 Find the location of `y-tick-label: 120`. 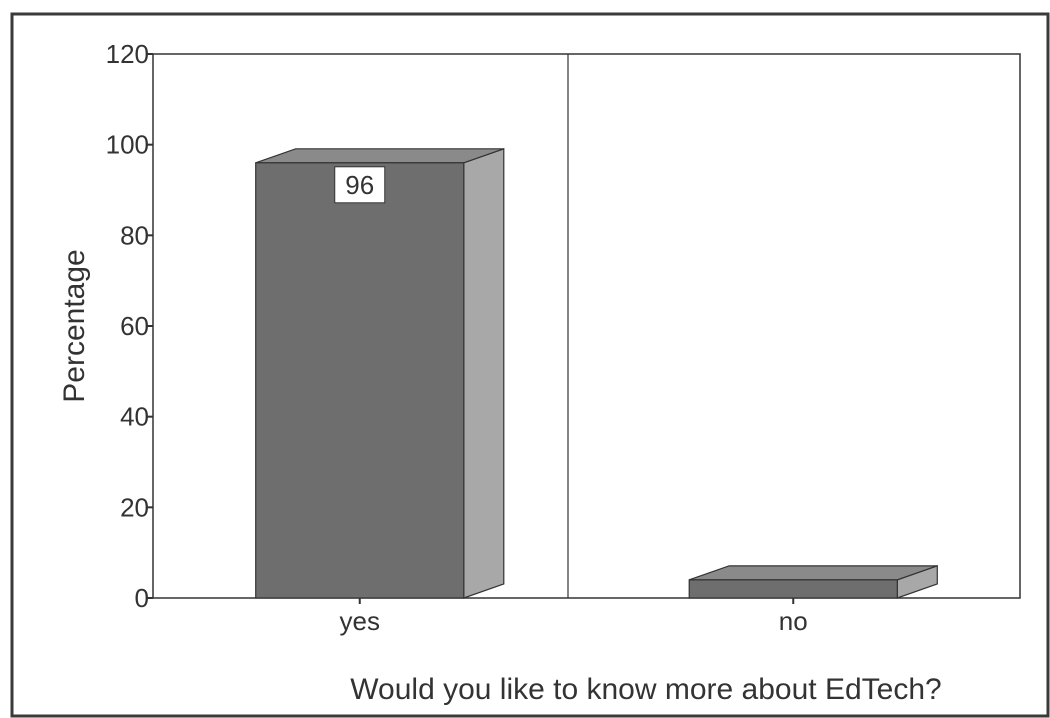

y-tick-label: 120 is located at coordinates (127, 54).